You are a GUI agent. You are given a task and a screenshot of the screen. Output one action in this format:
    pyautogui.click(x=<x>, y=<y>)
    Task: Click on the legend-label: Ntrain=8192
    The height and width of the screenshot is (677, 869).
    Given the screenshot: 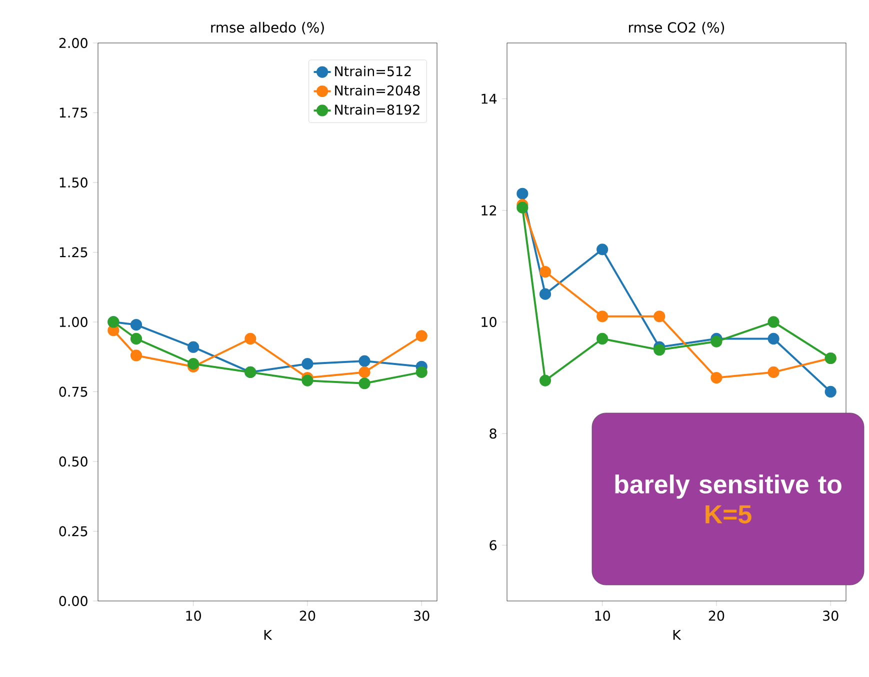 What is the action you would take?
    pyautogui.click(x=377, y=109)
    